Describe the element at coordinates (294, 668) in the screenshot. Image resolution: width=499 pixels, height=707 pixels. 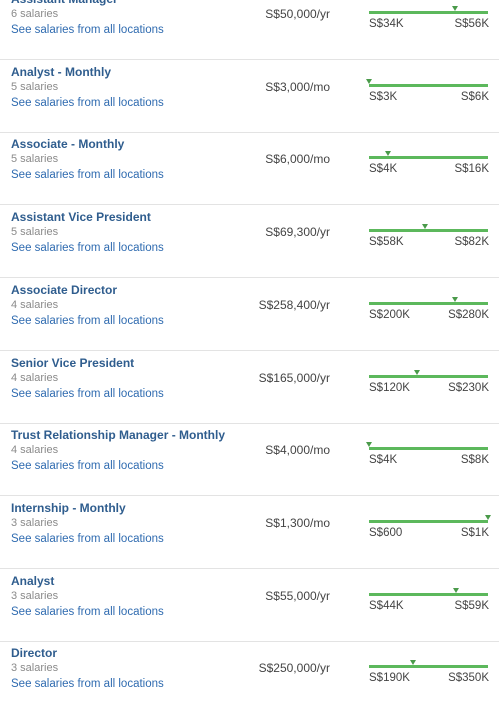
I see `salary: S$250,000/yr` at that location.